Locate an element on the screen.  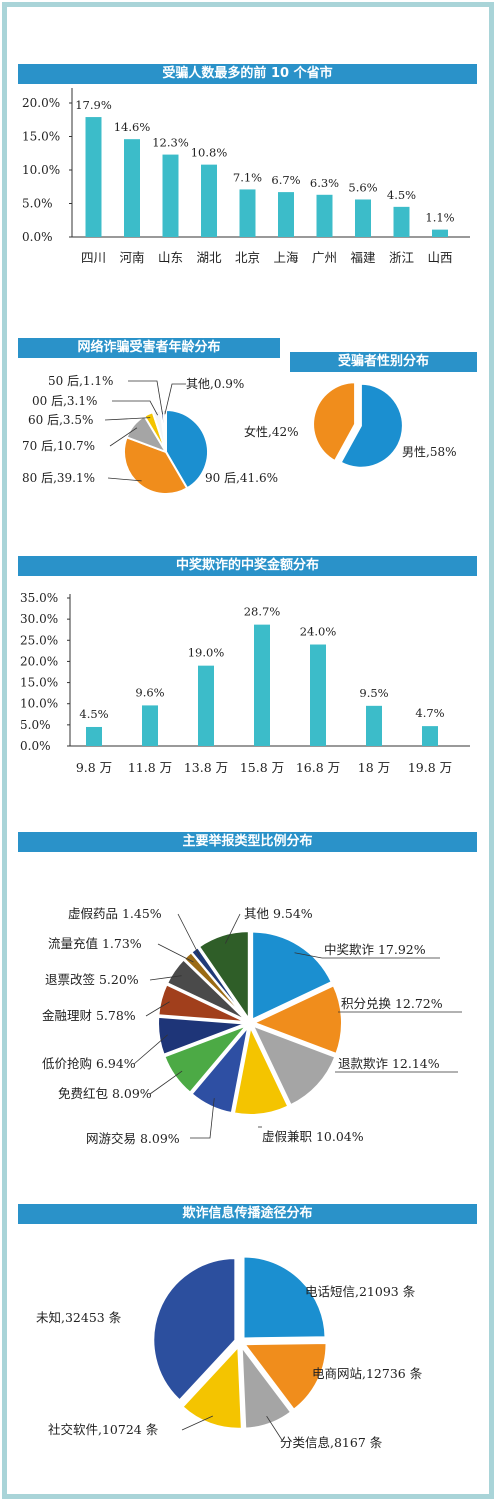
category-label: 四川 is located at coordinates (93, 257).